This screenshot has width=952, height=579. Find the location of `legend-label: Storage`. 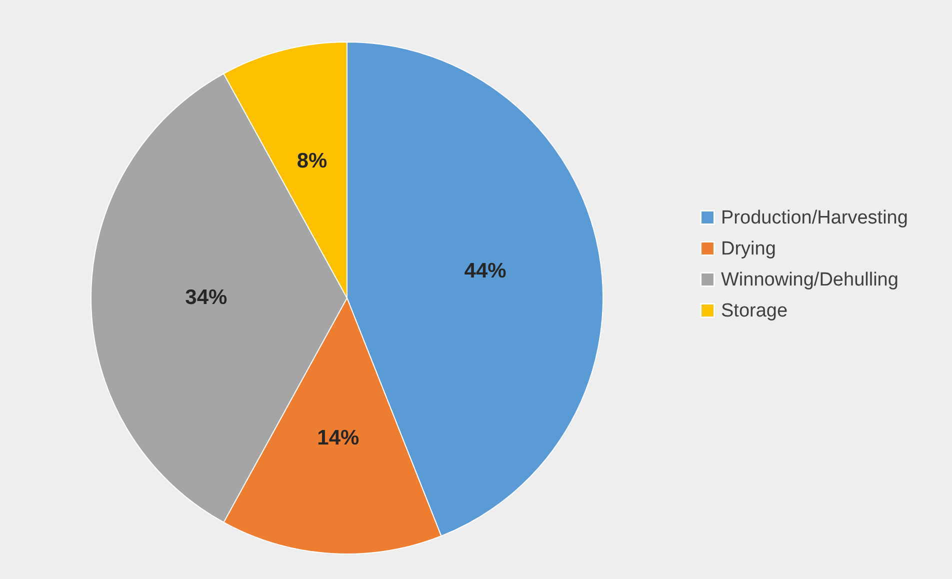

legend-label: Storage is located at coordinates (754, 311).